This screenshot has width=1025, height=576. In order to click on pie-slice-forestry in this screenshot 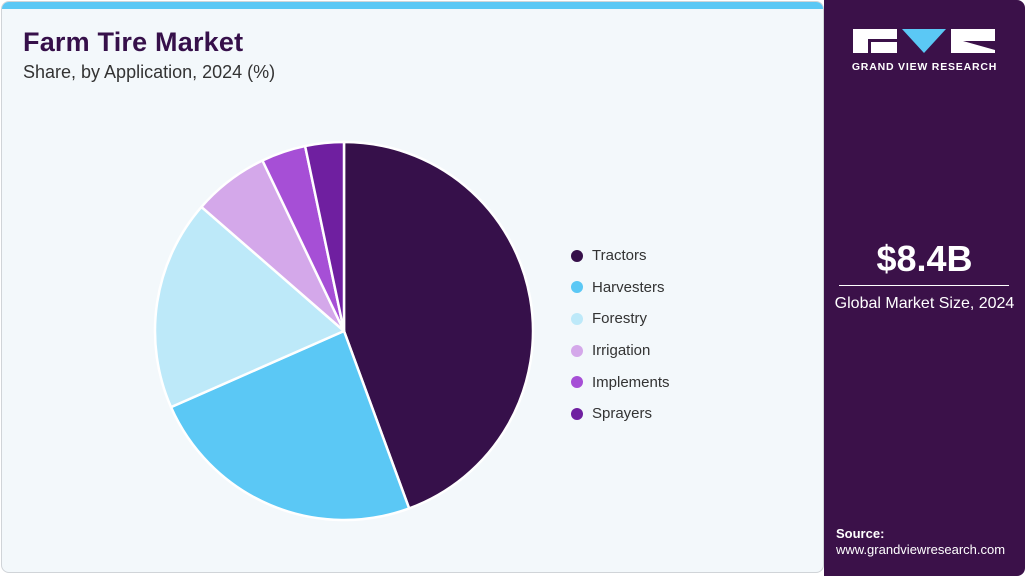, I will do `click(249, 307)`.